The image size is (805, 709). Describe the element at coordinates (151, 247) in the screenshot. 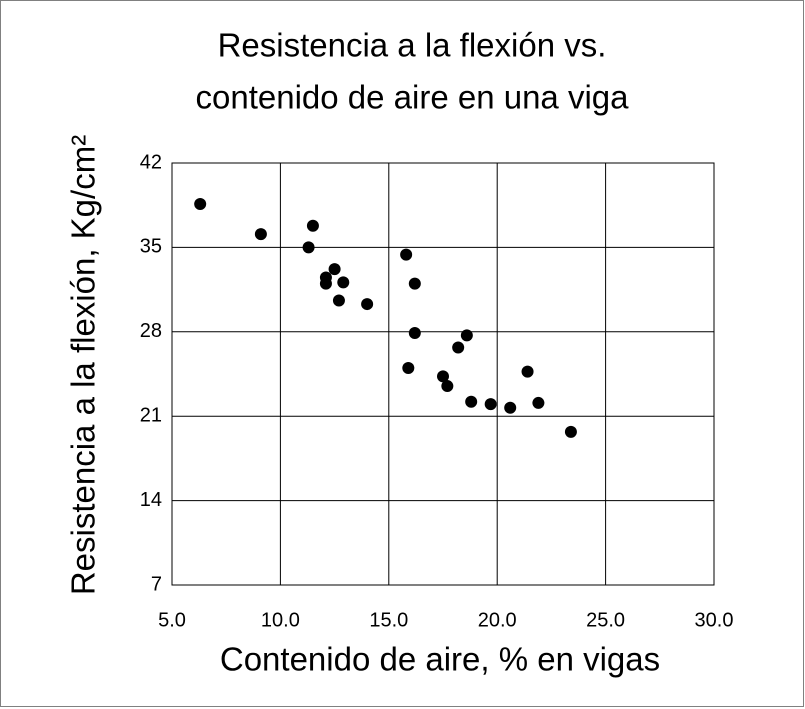

I see `y-tick-label: 35` at that location.